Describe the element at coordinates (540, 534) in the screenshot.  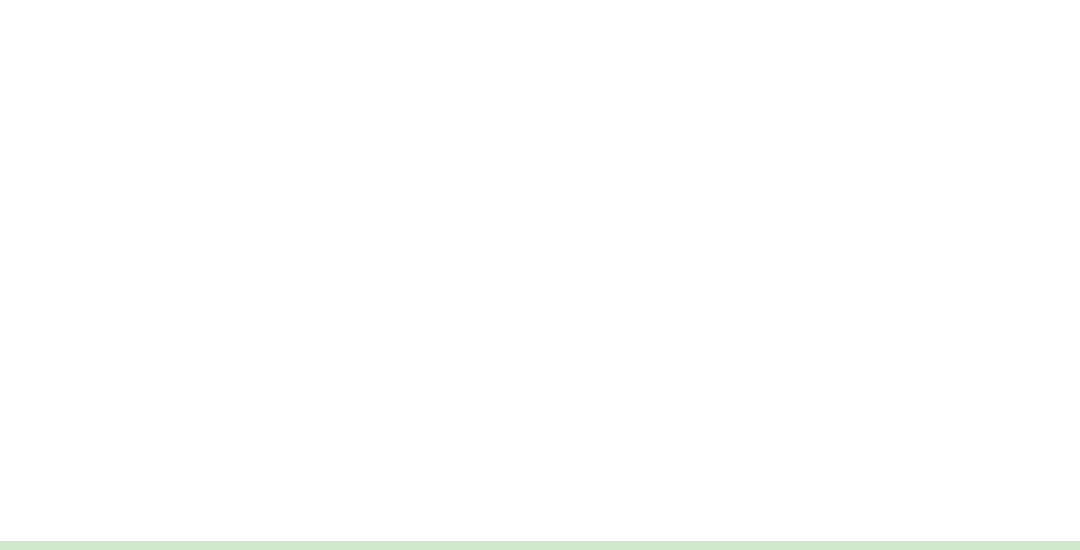
I see `time-axis` at that location.